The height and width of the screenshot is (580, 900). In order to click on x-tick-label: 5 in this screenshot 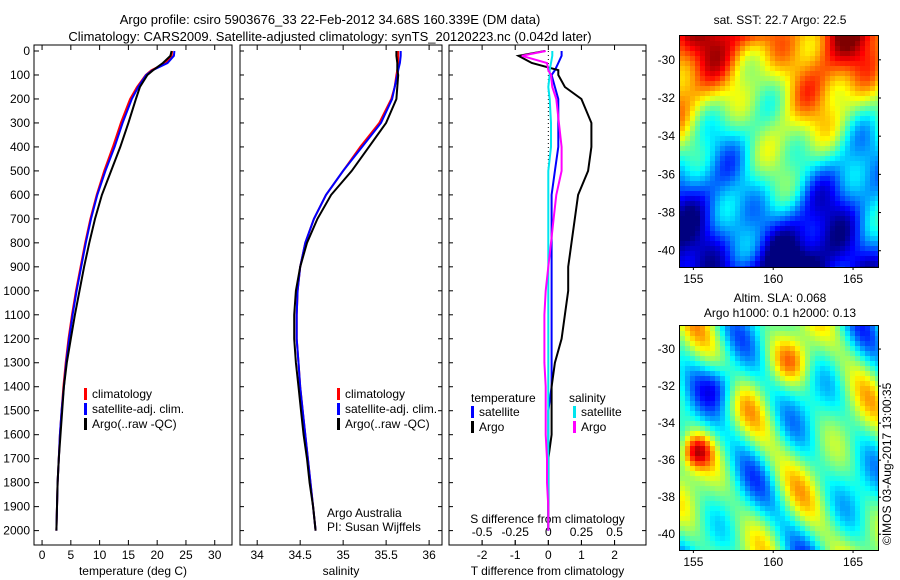, I will do `click(70, 555)`.